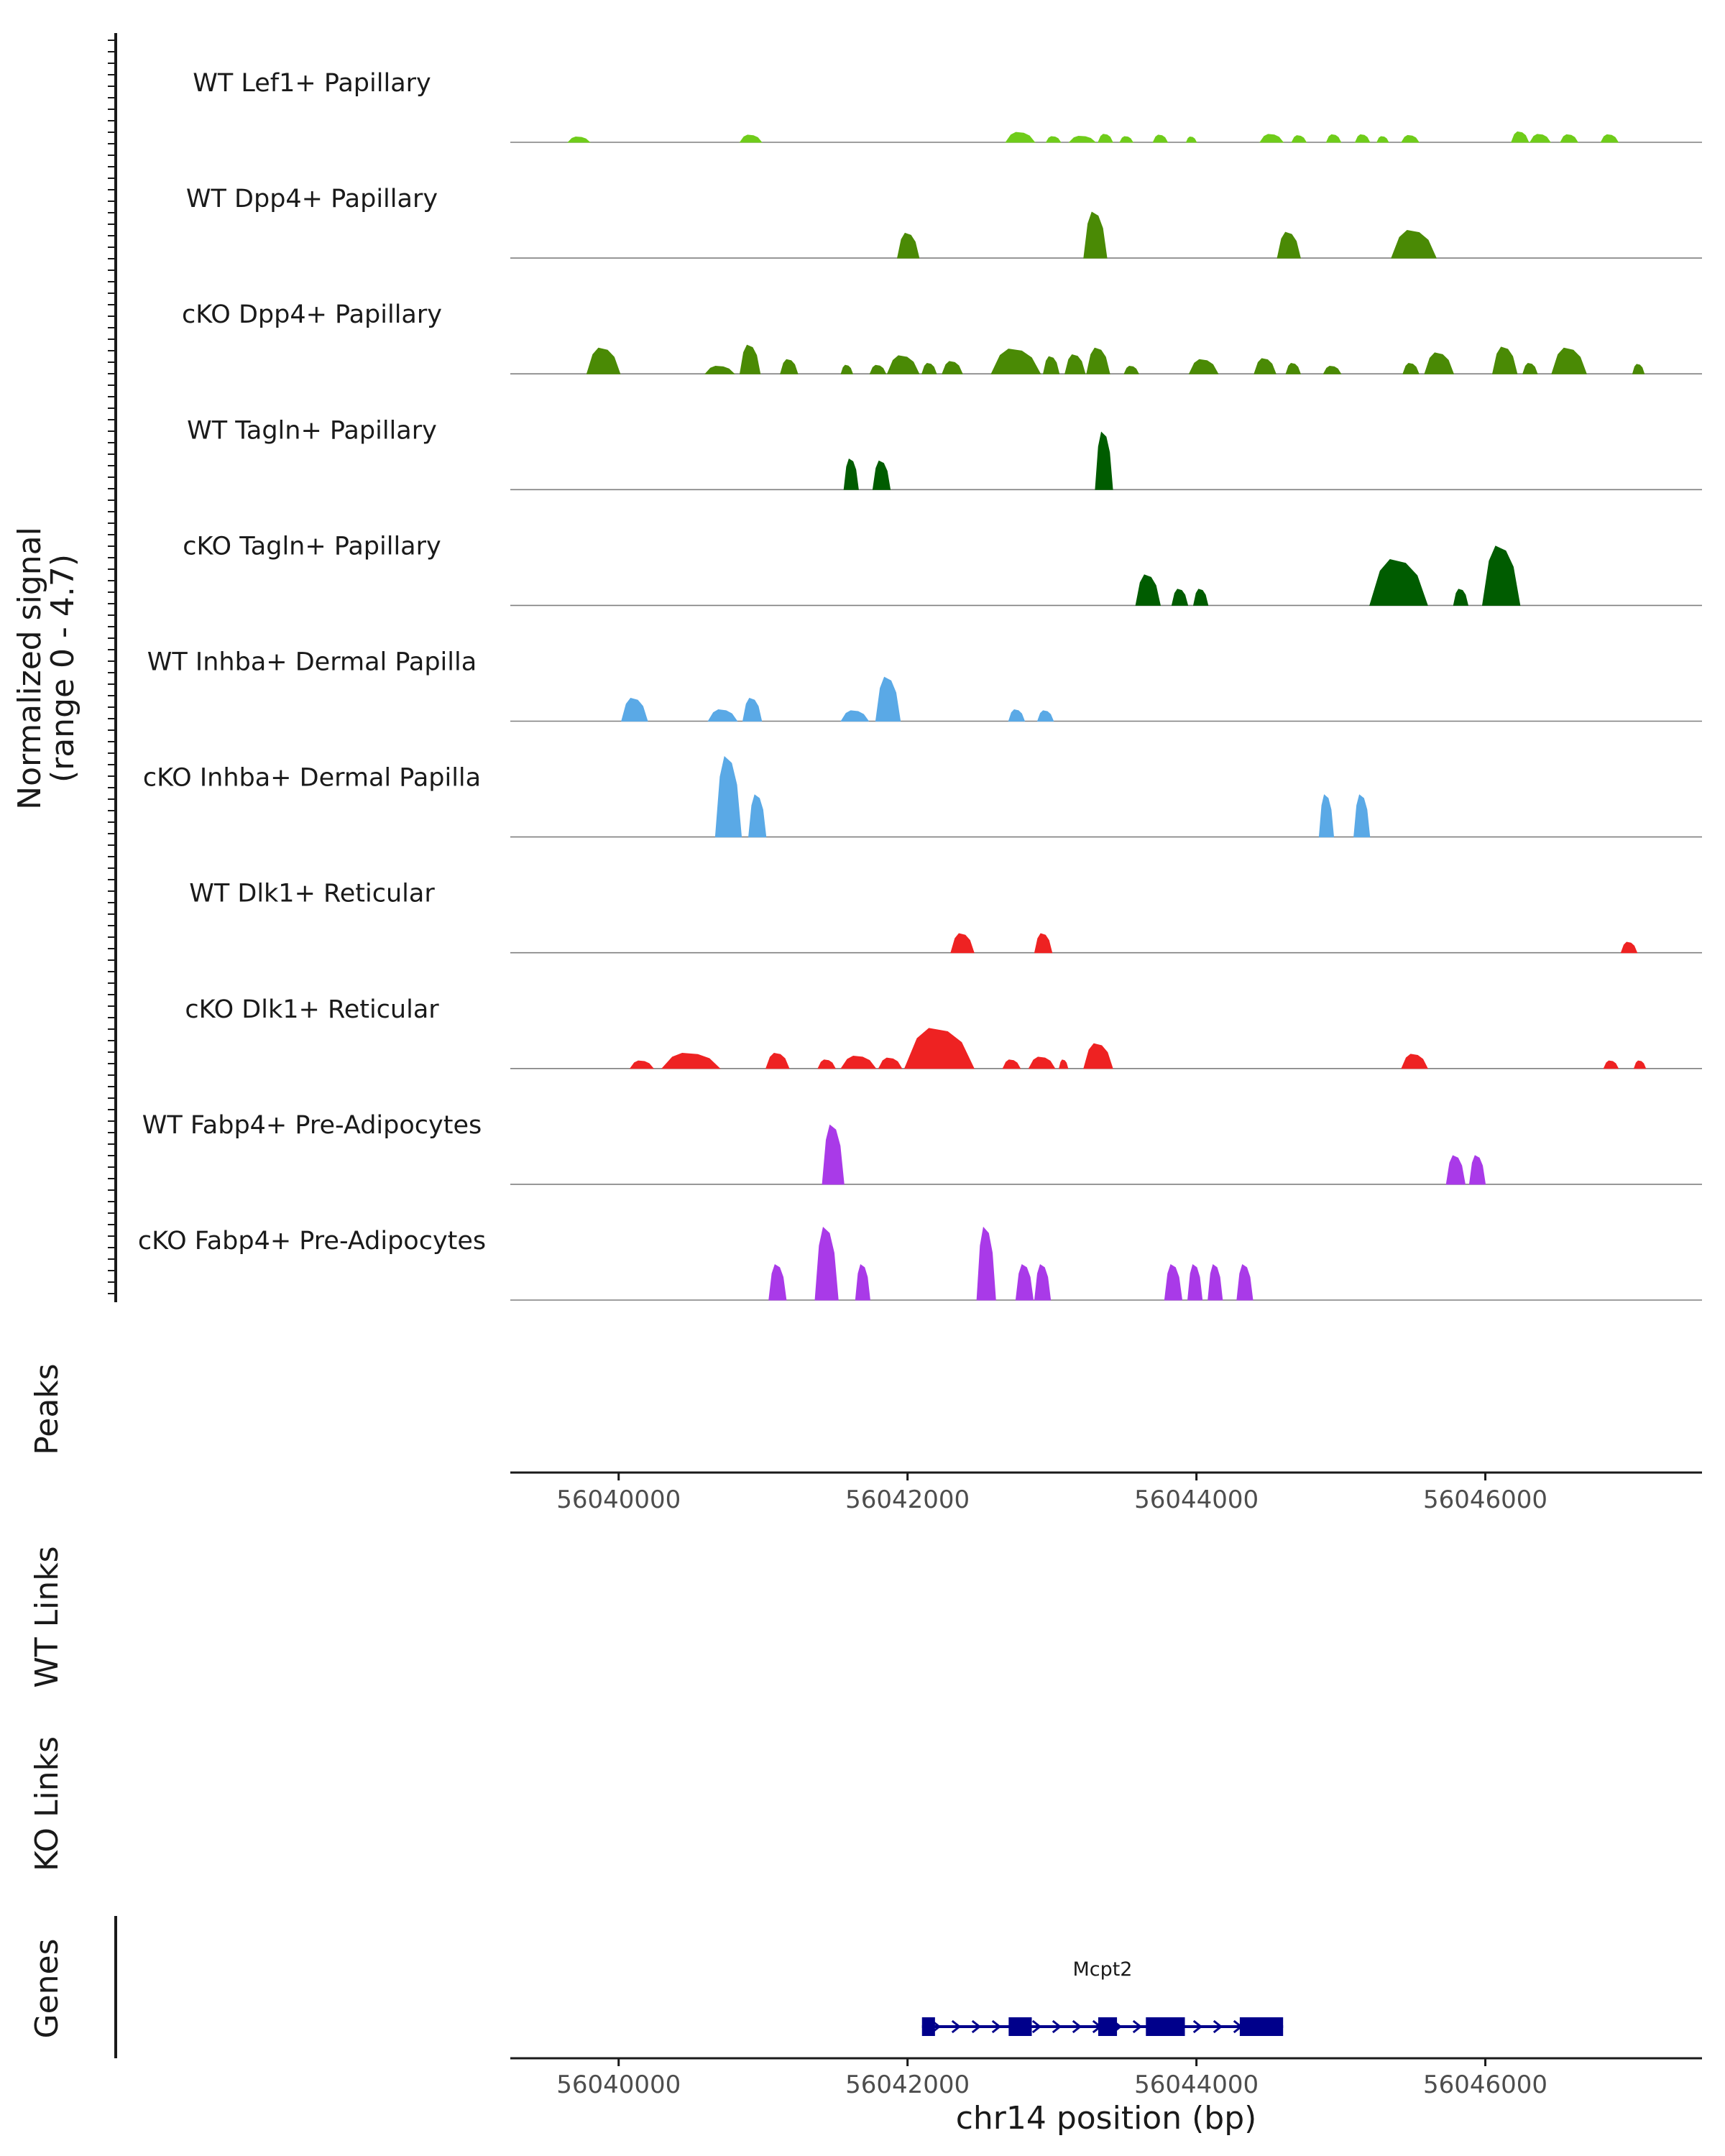 The width and height of the screenshot is (1725, 2156). Describe the element at coordinates (1106, 1492) in the screenshot. I see `peaks-x-axis: 56040000 56042000 56044000 56046000` at that location.